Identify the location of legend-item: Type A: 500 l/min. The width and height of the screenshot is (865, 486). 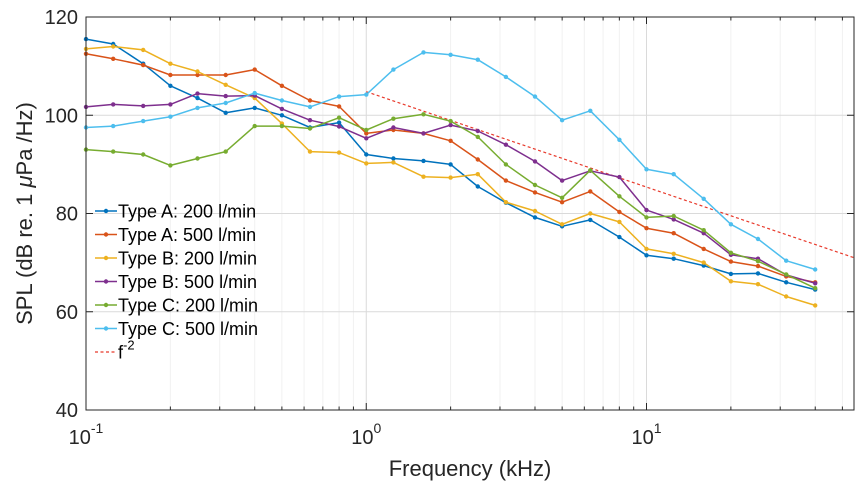
(175, 235).